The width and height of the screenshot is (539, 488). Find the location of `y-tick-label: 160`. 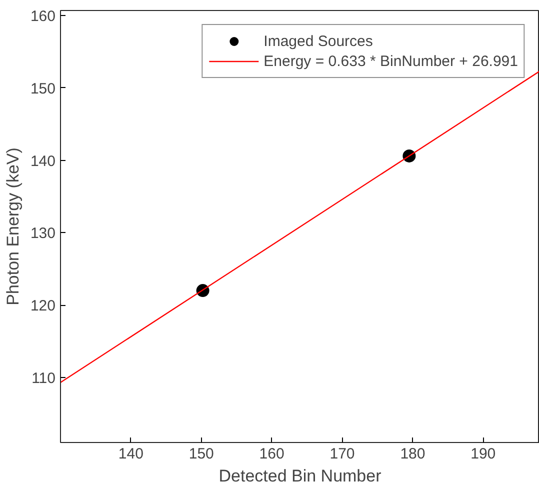

y-tick-label: 160 is located at coordinates (43, 17).